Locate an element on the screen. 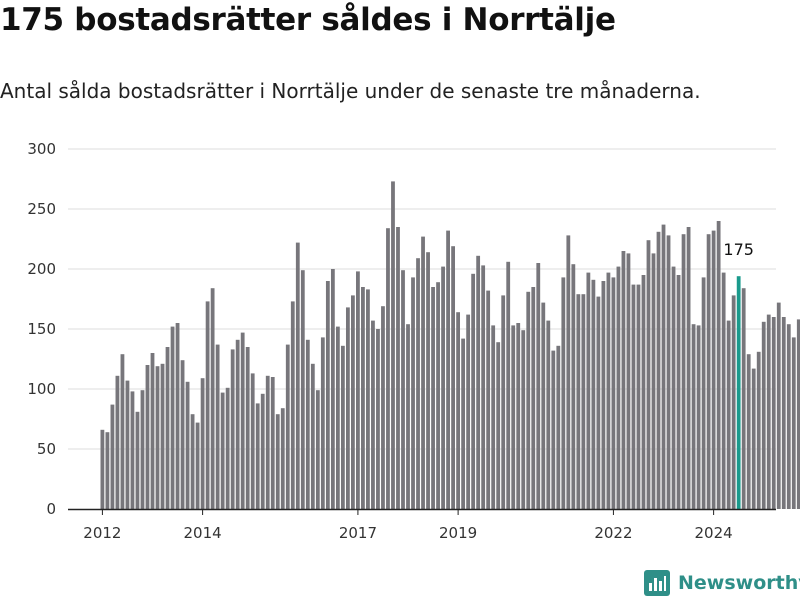  highlight-data-label: 175 is located at coordinates (738, 249).